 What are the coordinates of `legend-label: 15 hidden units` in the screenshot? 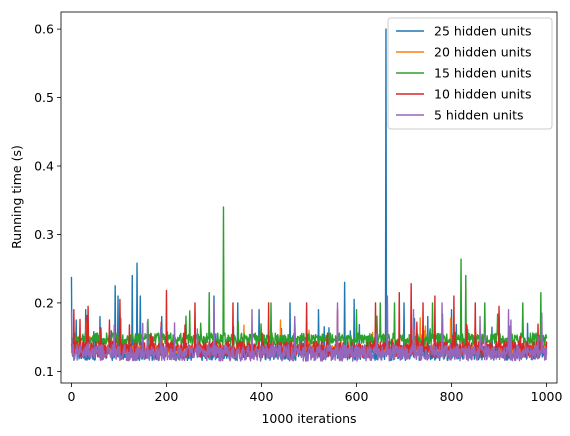 It's located at (482, 73).